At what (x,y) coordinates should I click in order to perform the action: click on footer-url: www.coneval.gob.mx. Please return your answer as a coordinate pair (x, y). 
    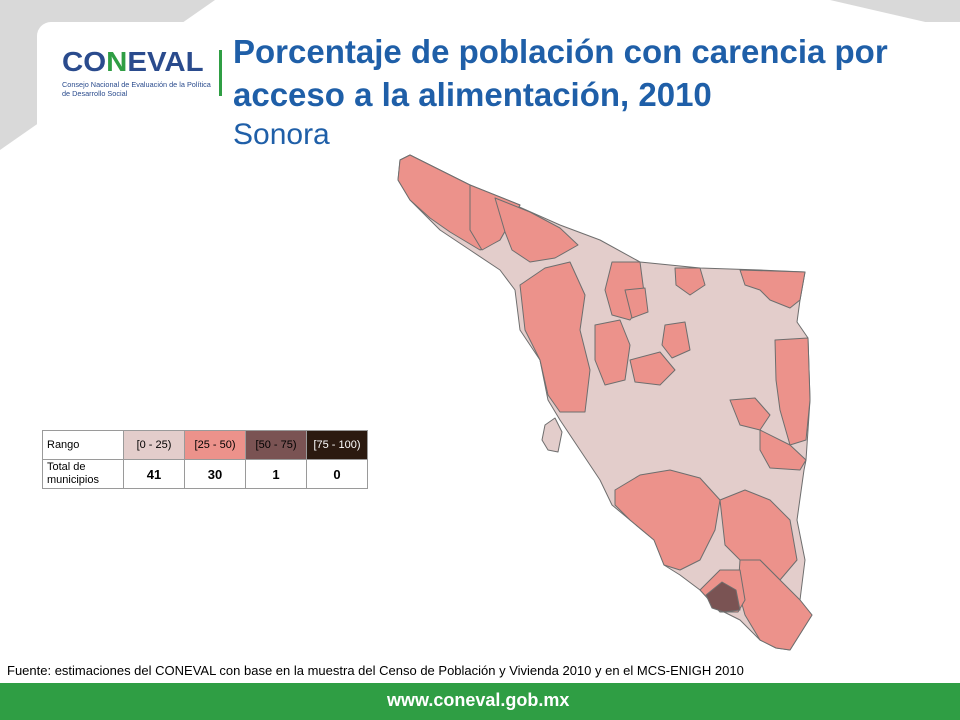
    Looking at the image, I should click on (478, 700).